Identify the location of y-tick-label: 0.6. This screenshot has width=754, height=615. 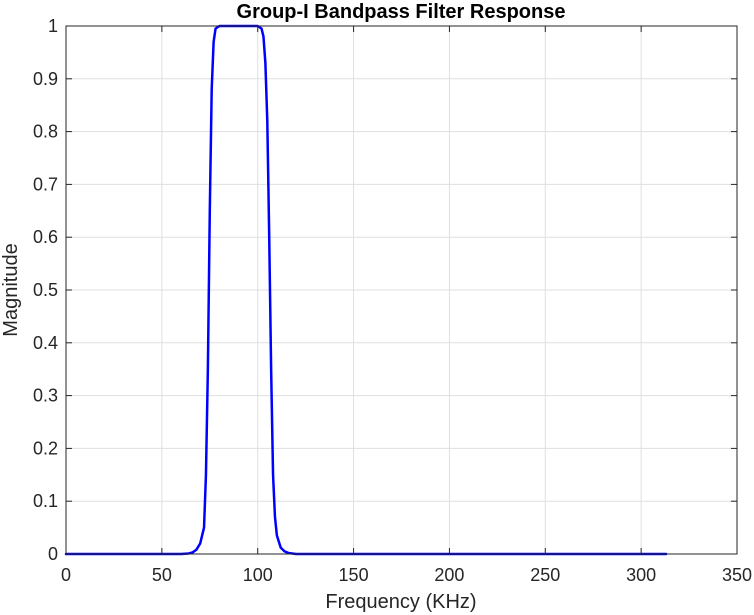
(45, 237).